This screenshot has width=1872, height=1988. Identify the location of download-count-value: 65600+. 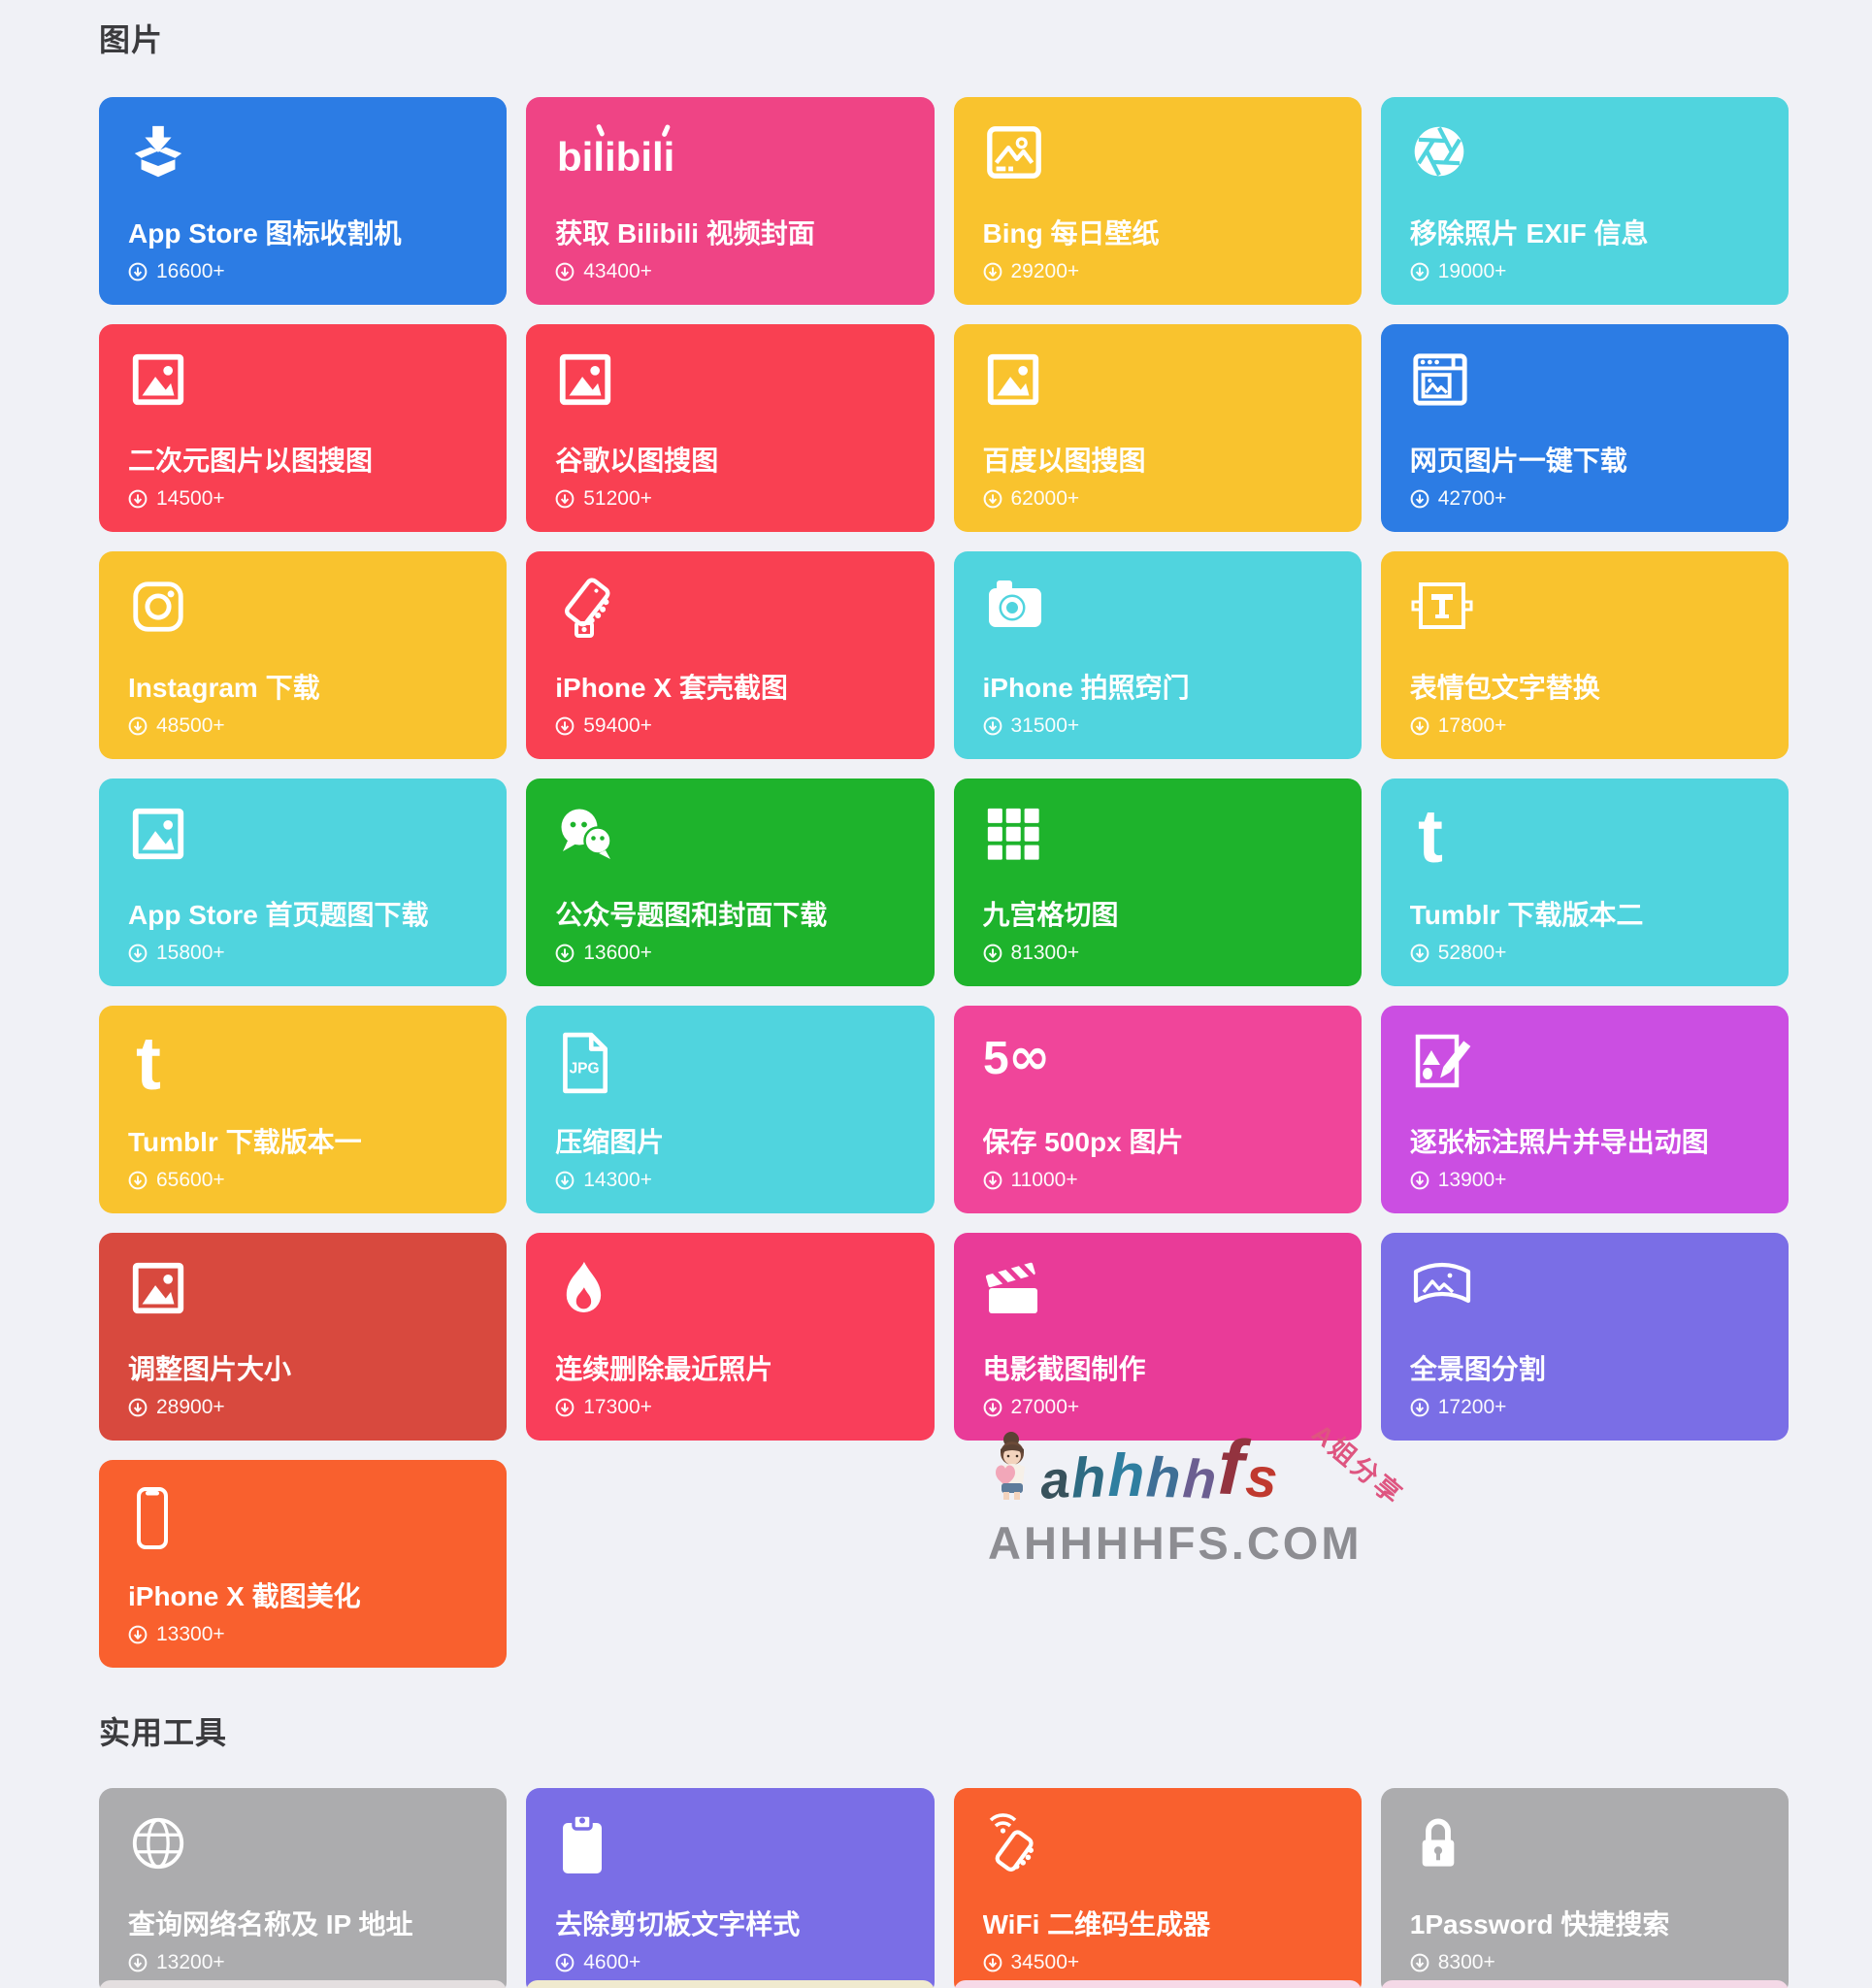
(190, 1180).